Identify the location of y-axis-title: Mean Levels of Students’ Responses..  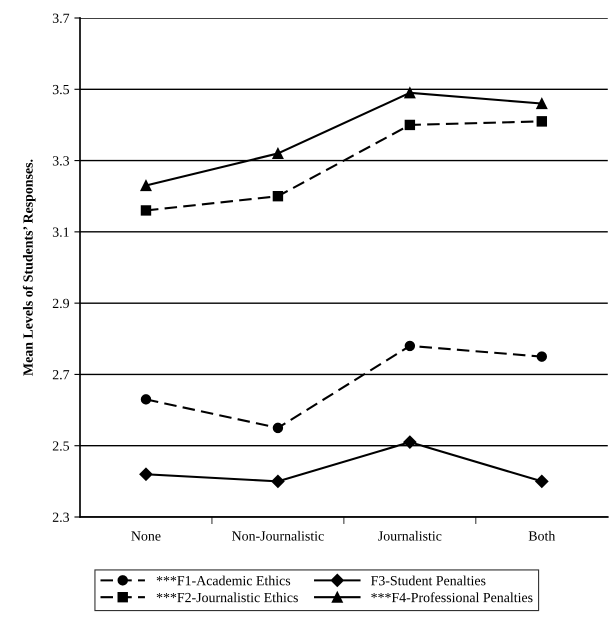
(29, 268).